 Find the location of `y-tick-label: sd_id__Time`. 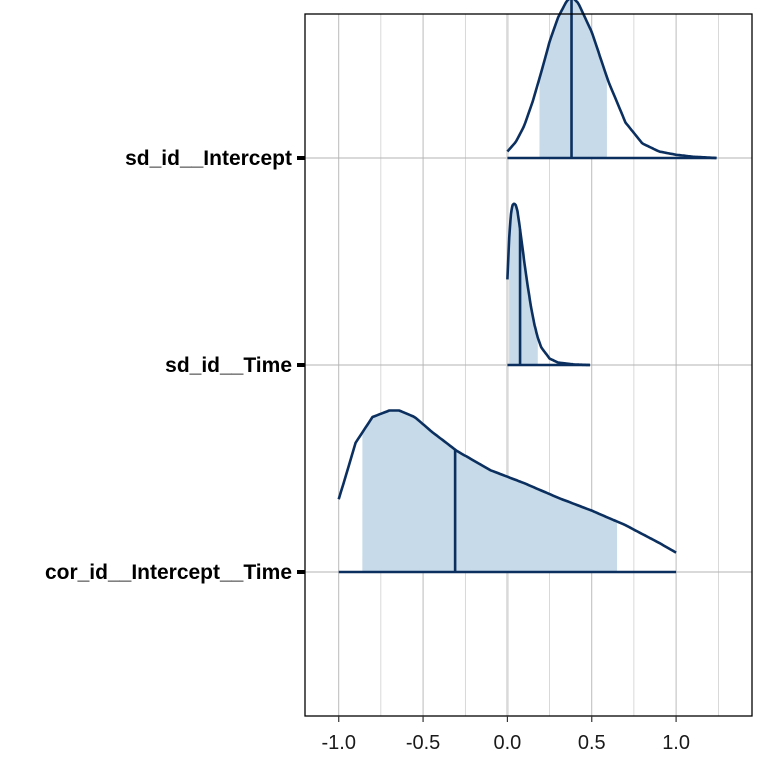

y-tick-label: sd_id__Time is located at coordinates (228, 365).